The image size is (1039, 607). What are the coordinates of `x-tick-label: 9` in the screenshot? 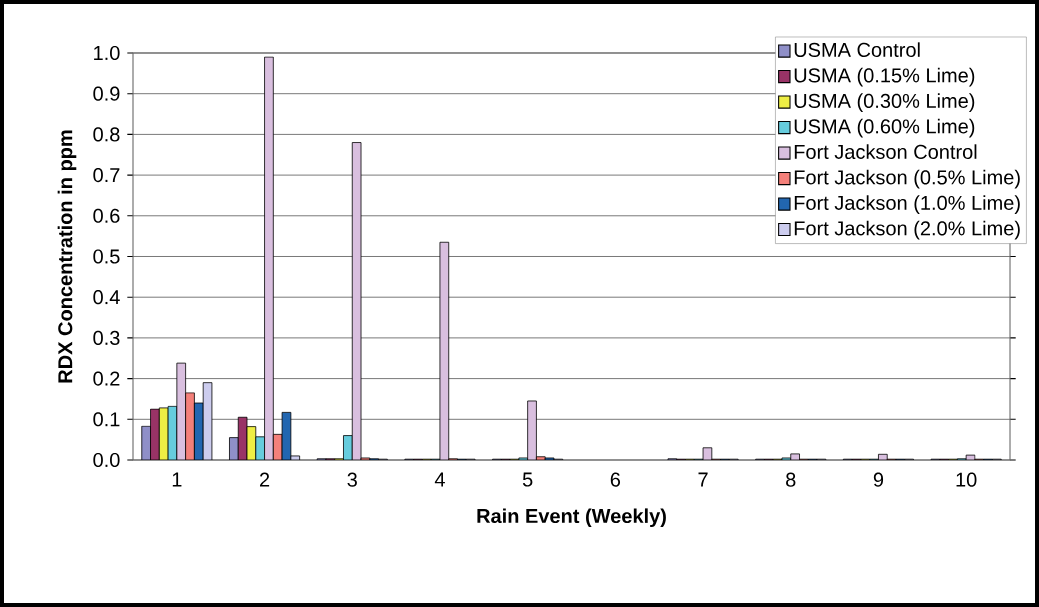 It's located at (878, 479).